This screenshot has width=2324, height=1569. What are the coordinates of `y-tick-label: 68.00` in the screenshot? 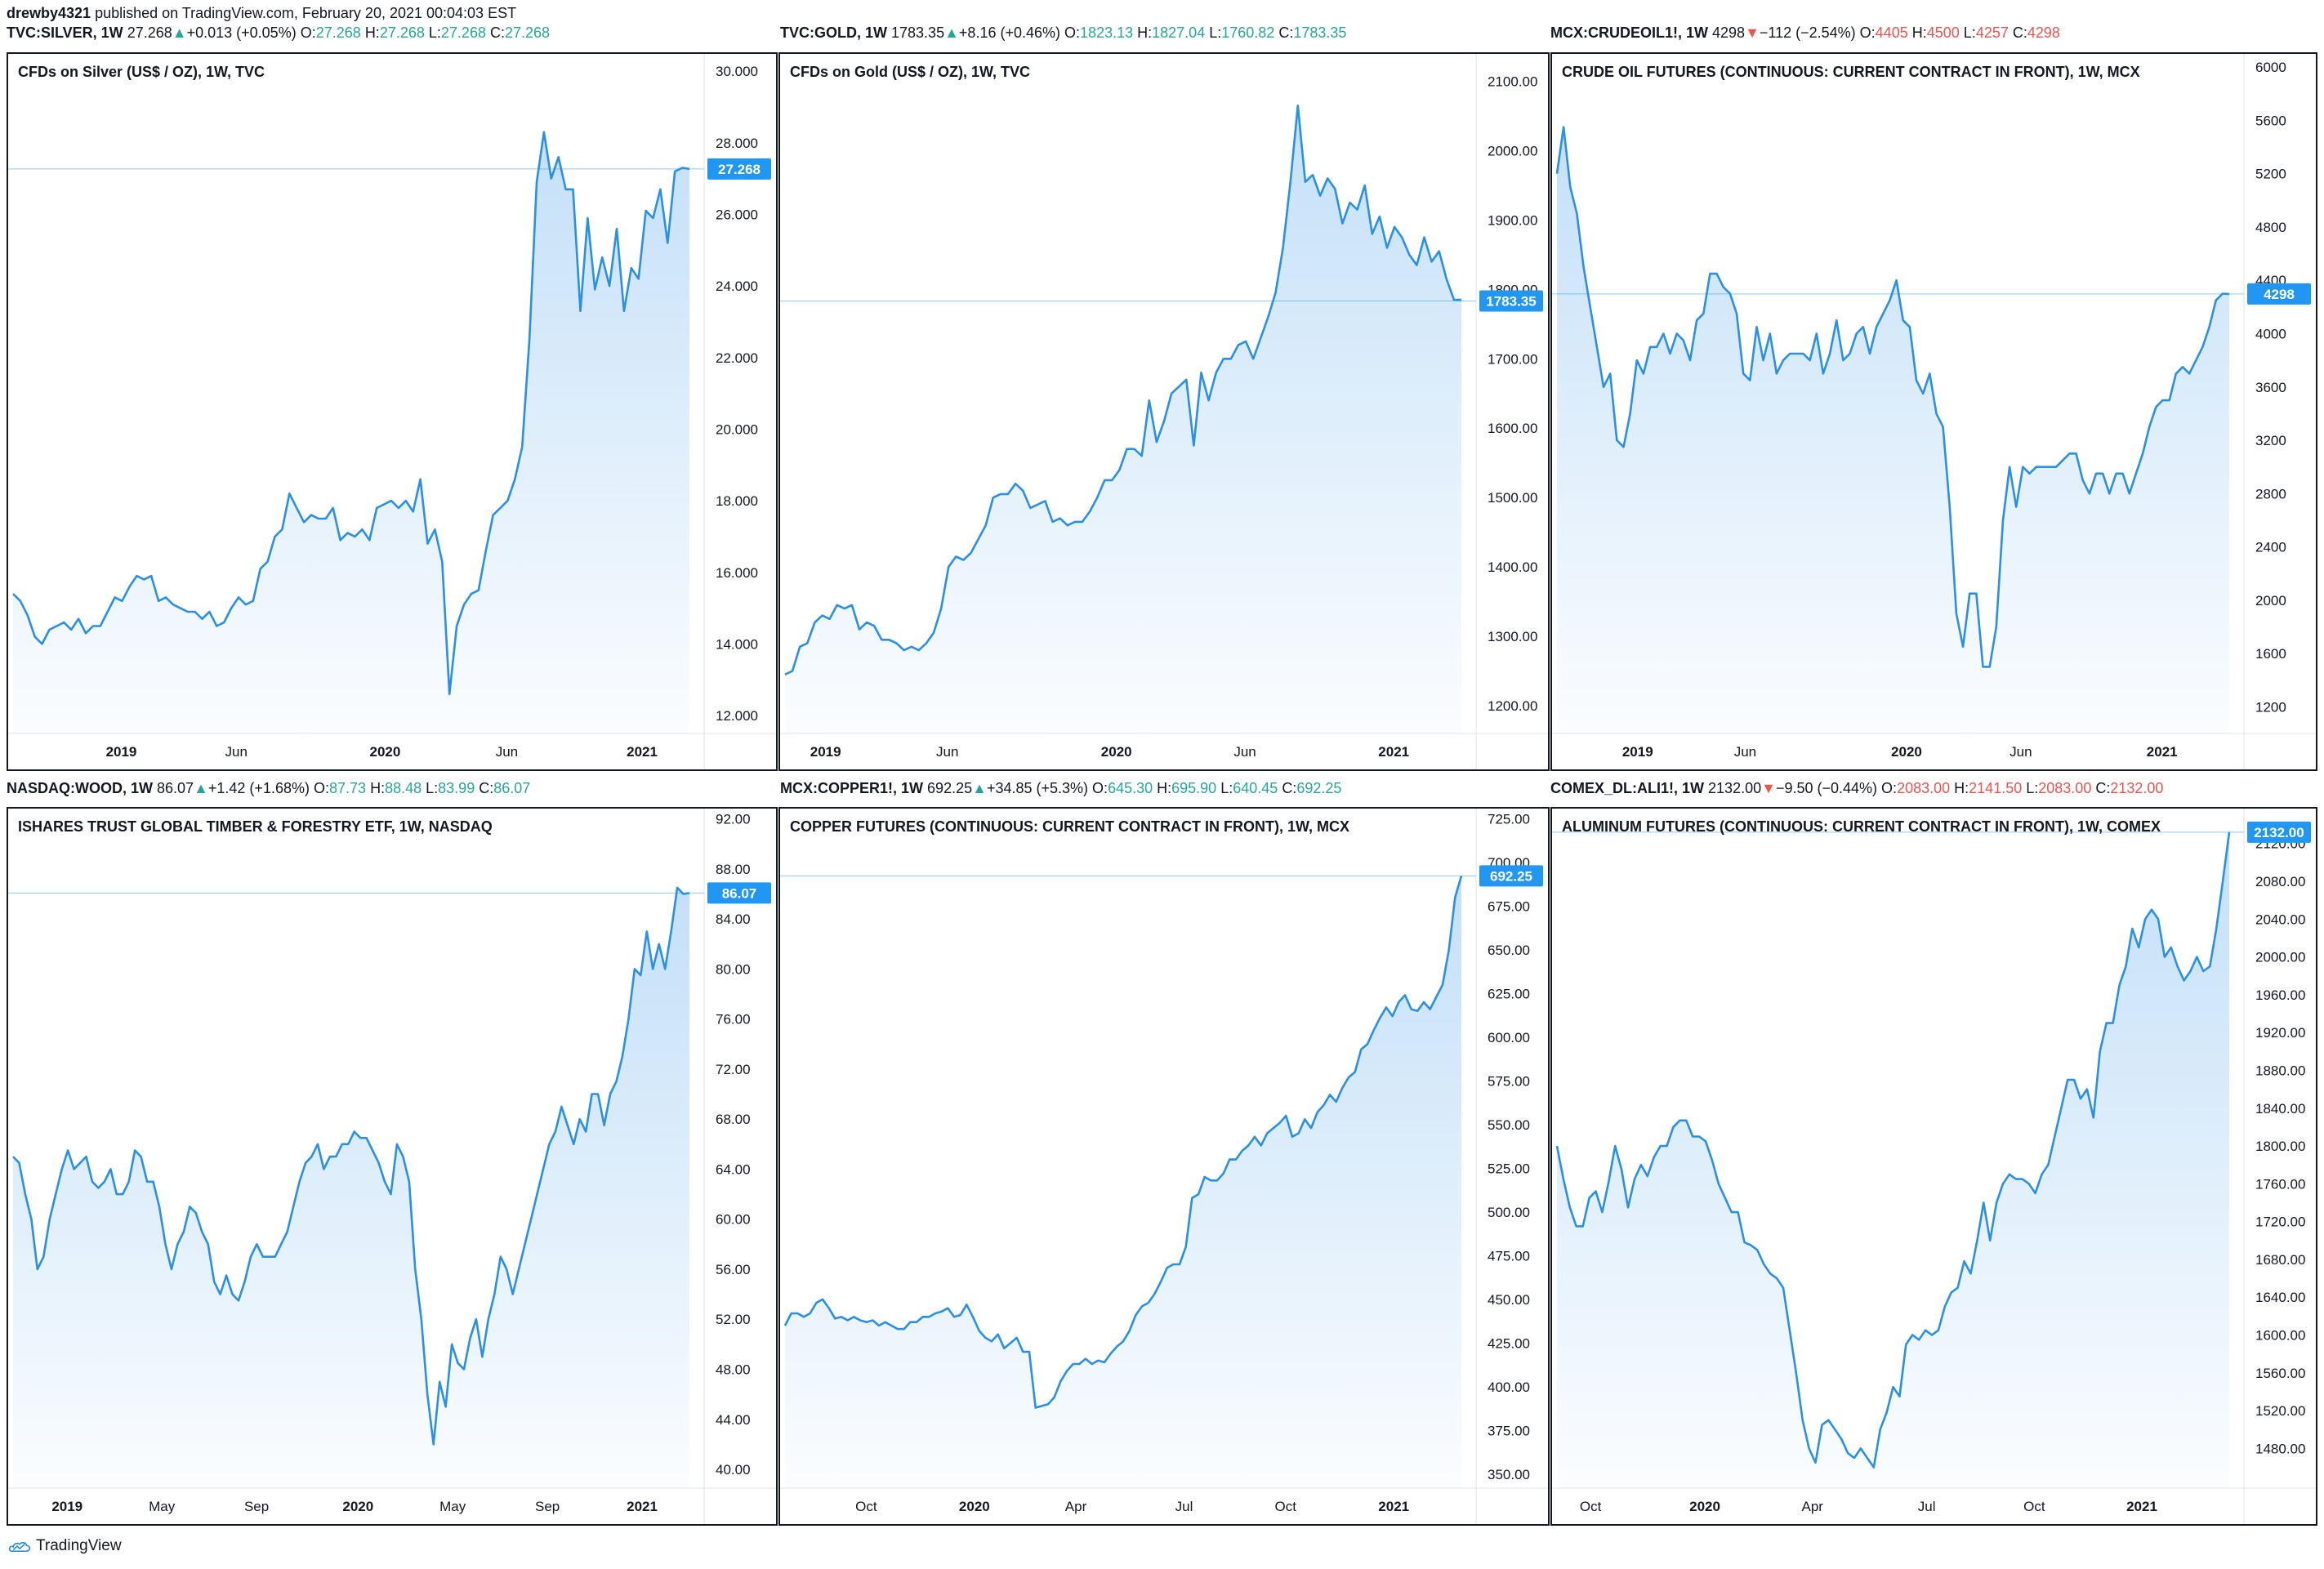 It's located at (733, 1119).